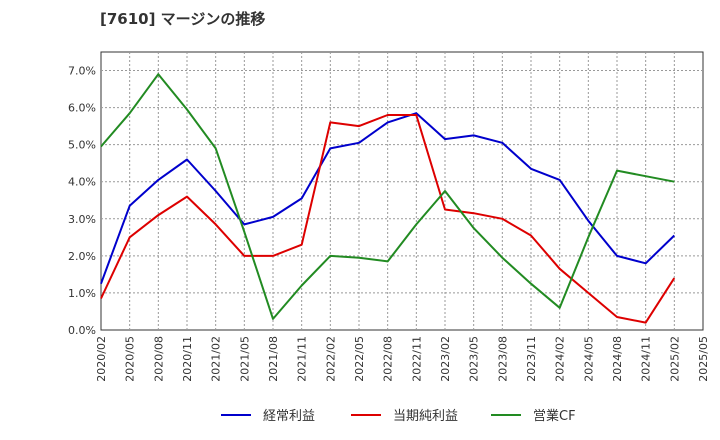  I want to click on x-tick-label: 2020/11, so click(187, 359).